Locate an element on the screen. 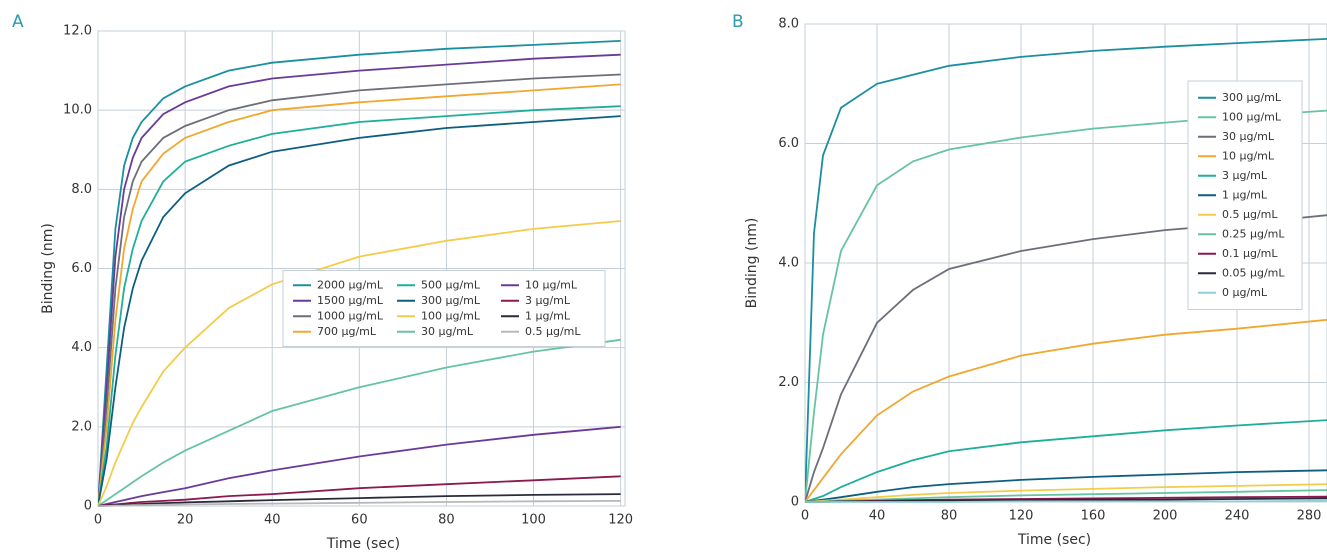  y-tick-label: 10.0 is located at coordinates (77, 110).